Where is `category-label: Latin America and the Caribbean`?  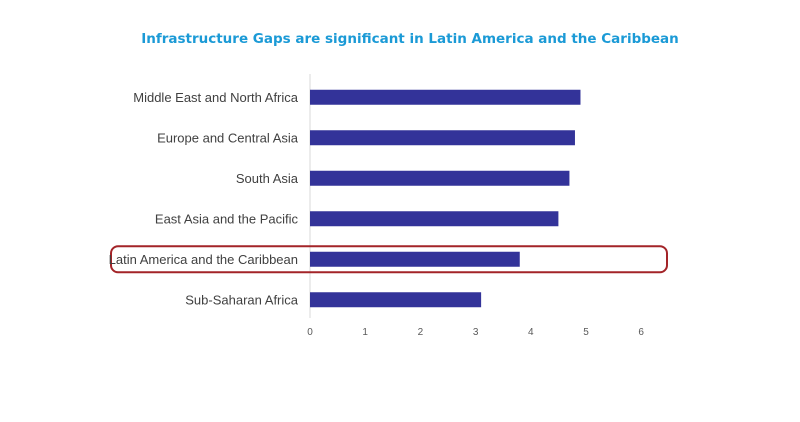 category-label: Latin America and the Caribbean is located at coordinates (203, 259).